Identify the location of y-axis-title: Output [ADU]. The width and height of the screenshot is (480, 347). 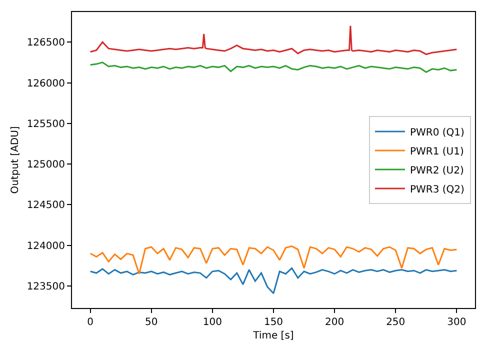
(15, 160).